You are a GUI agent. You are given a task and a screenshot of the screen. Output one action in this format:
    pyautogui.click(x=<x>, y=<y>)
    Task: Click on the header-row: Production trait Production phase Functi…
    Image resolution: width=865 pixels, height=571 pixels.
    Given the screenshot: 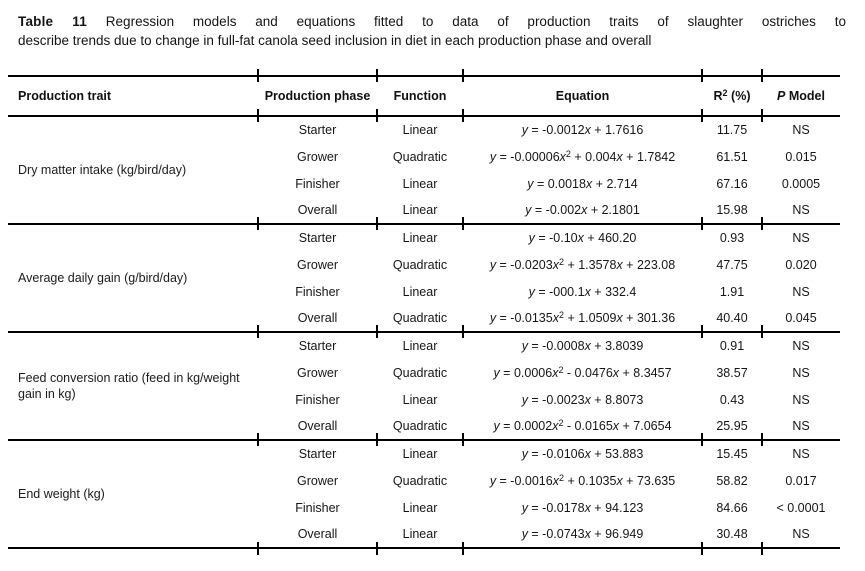 What is the action you would take?
    pyautogui.click(x=424, y=92)
    